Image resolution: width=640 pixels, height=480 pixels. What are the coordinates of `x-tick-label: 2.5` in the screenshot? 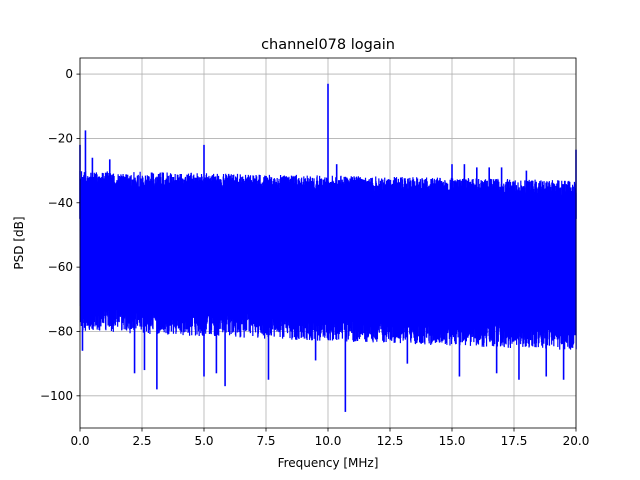 It's located at (141, 441).